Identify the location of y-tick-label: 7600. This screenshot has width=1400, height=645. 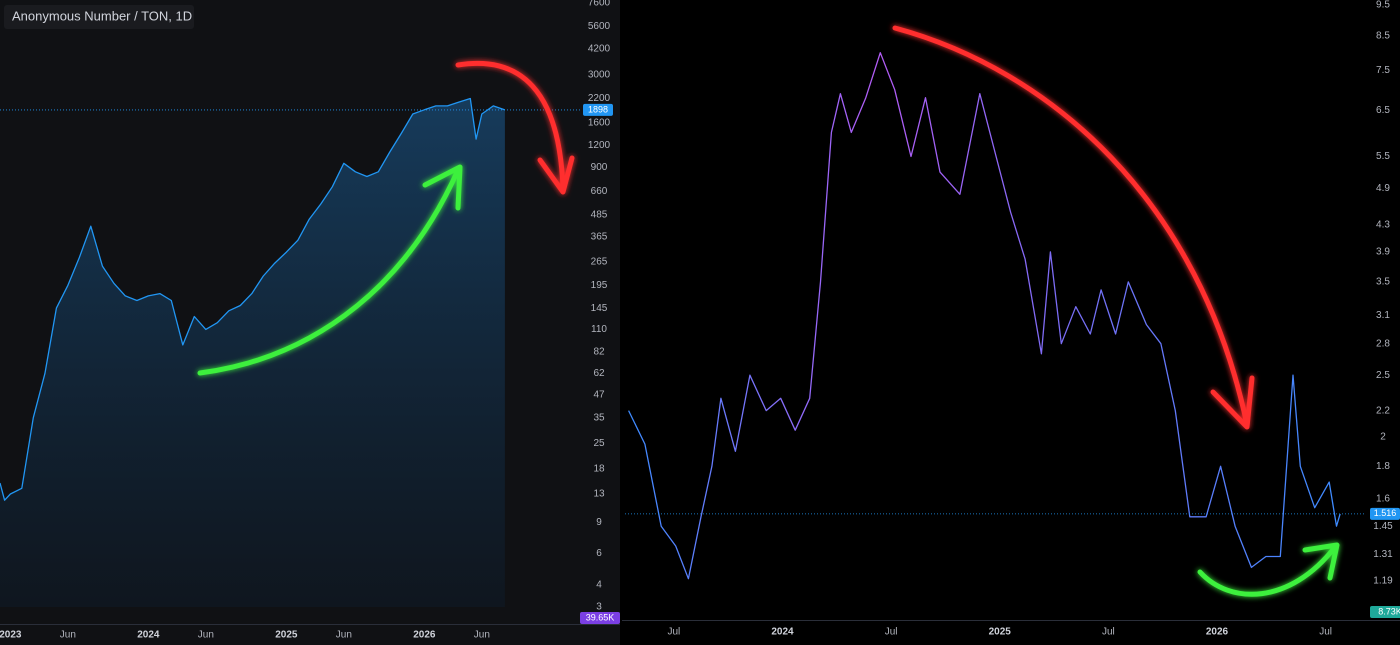
(599, 4).